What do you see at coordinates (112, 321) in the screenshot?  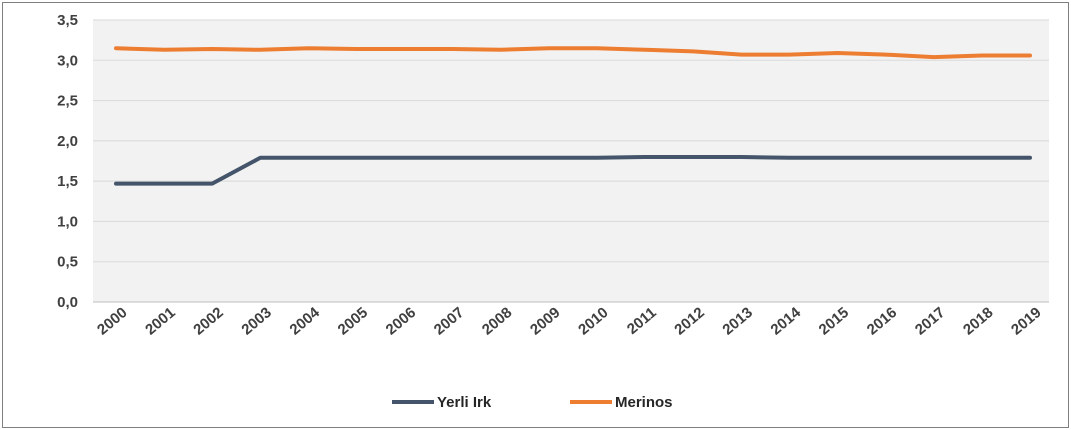 I see `x-tick-label: 2000` at bounding box center [112, 321].